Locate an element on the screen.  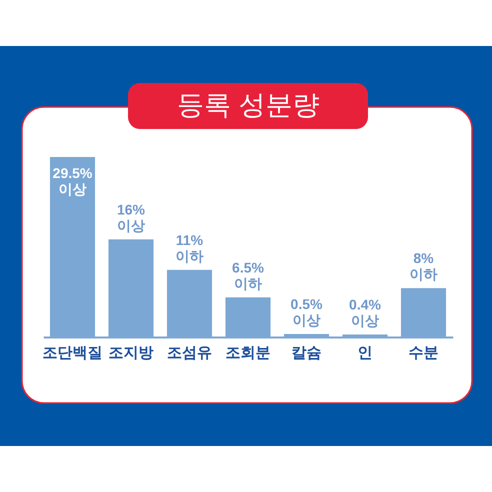
data-label: 11% 이하 is located at coordinates (190, 248).